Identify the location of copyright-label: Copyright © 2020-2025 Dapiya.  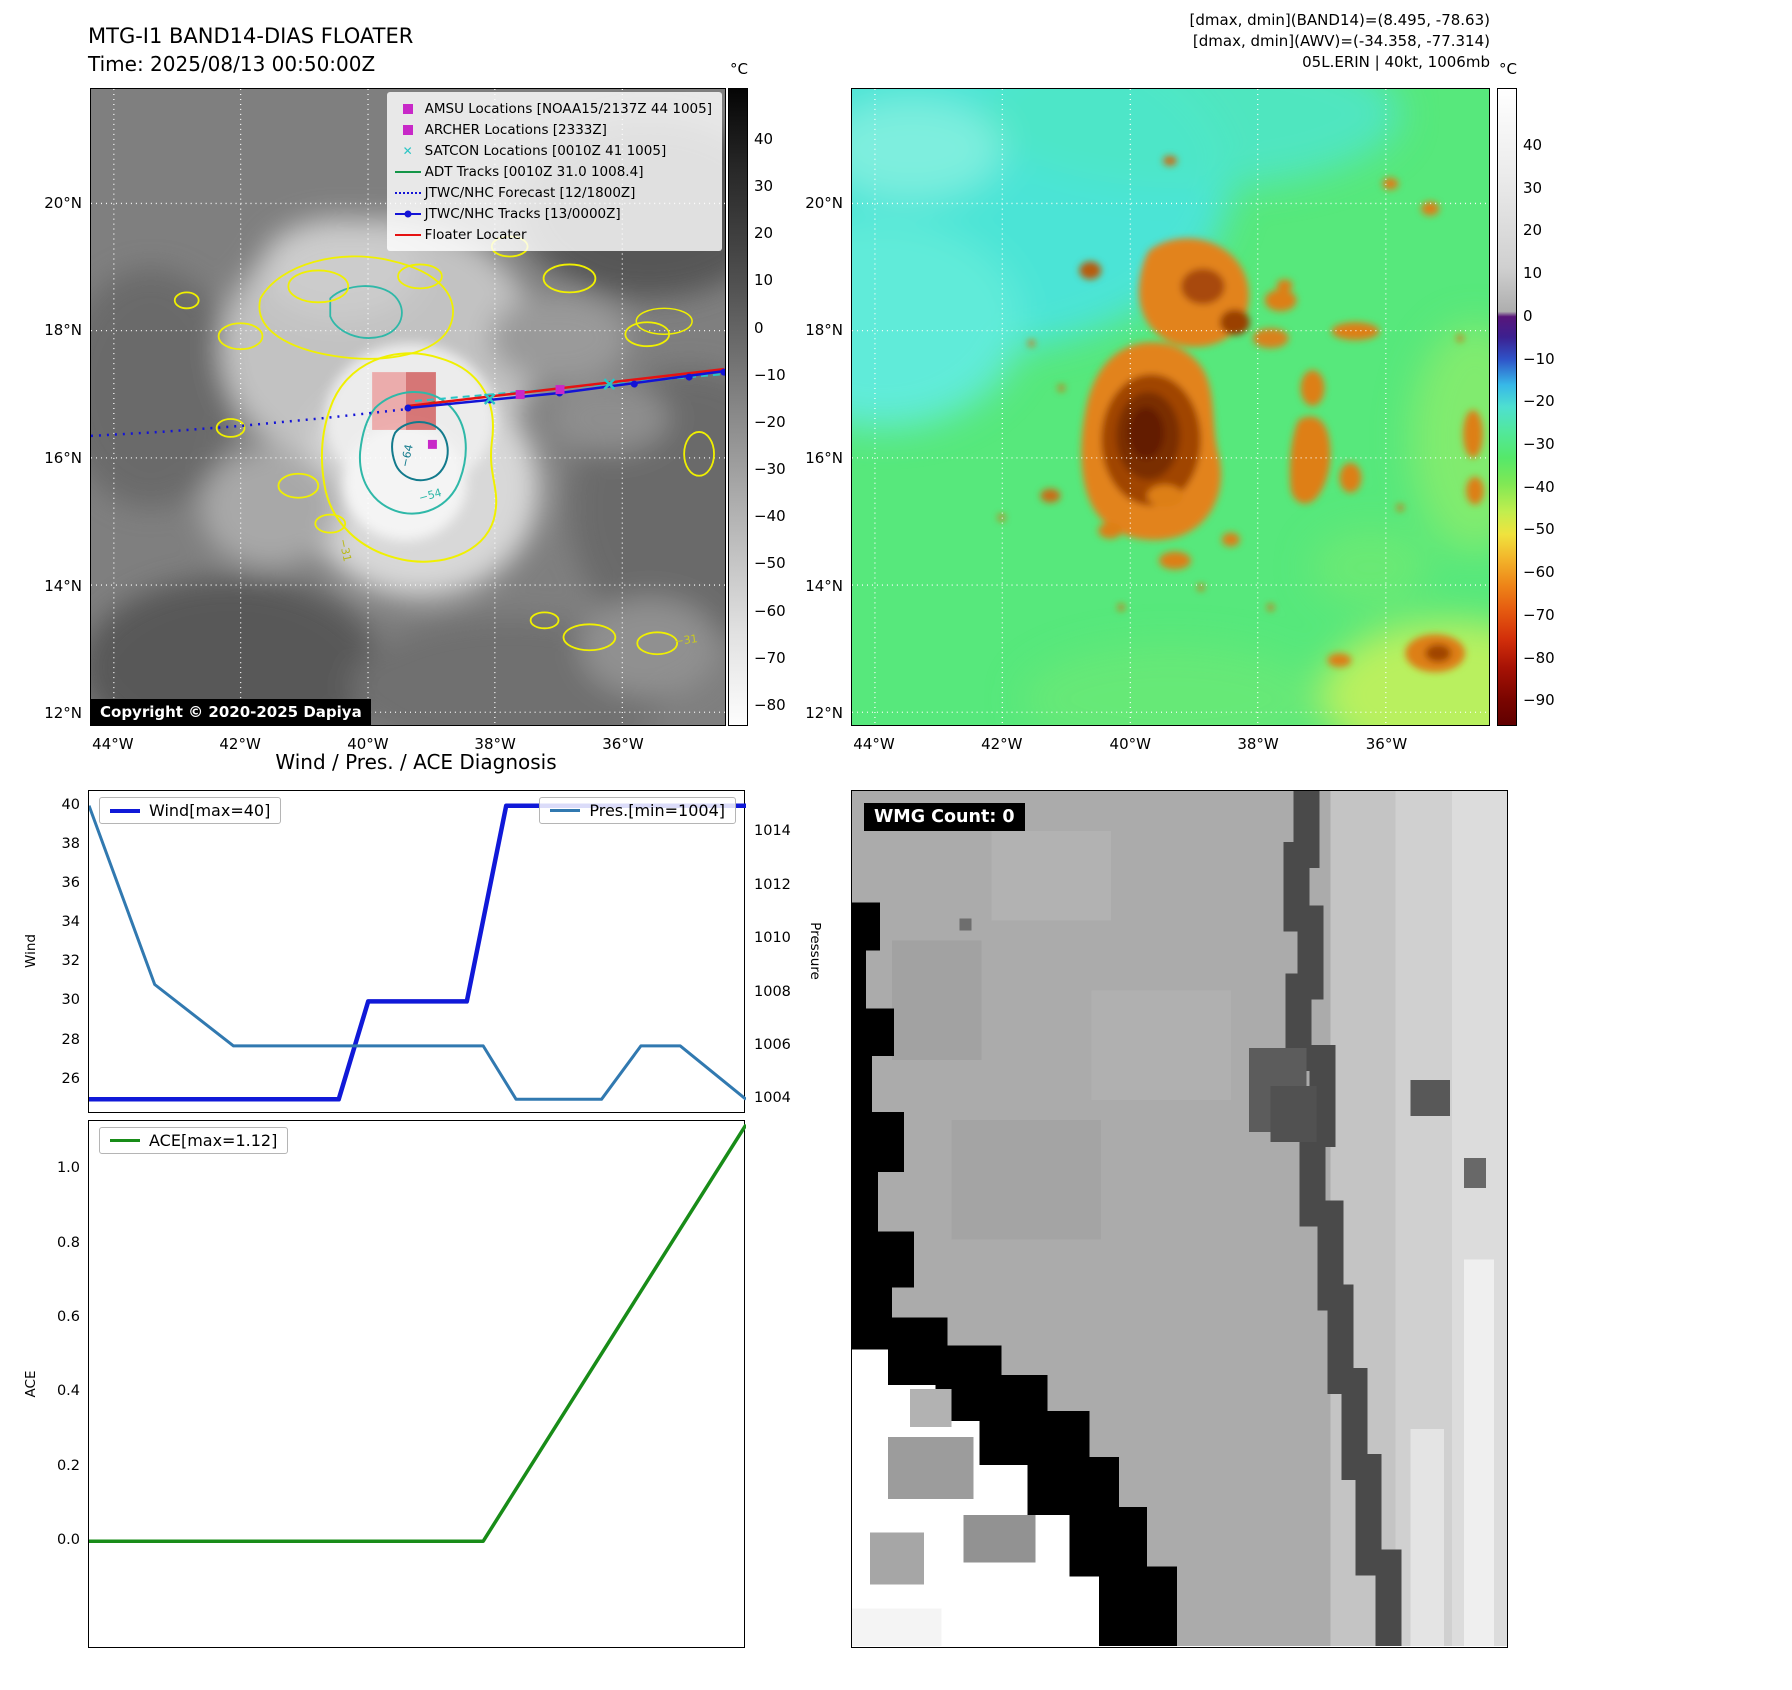
(231, 712).